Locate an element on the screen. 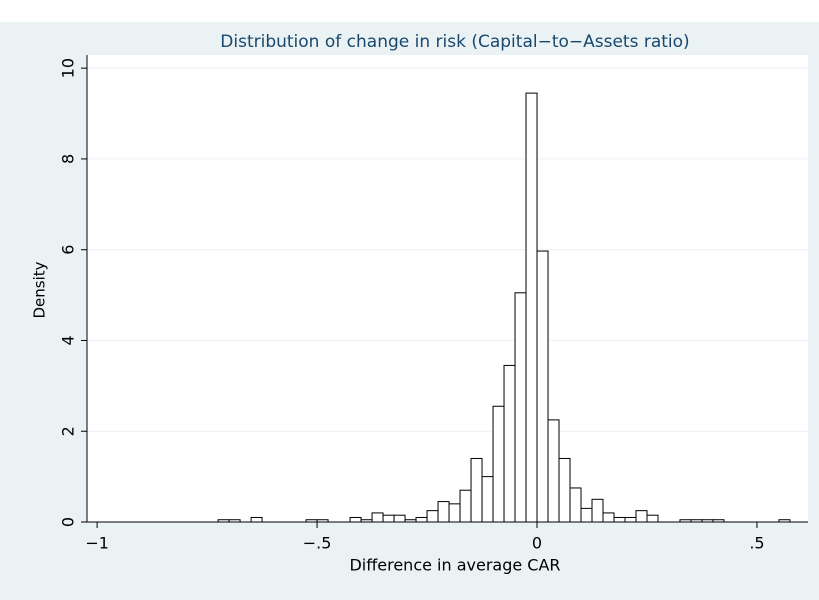 The width and height of the screenshot is (819, 600). y-tick-label: 0 is located at coordinates (68, 522).